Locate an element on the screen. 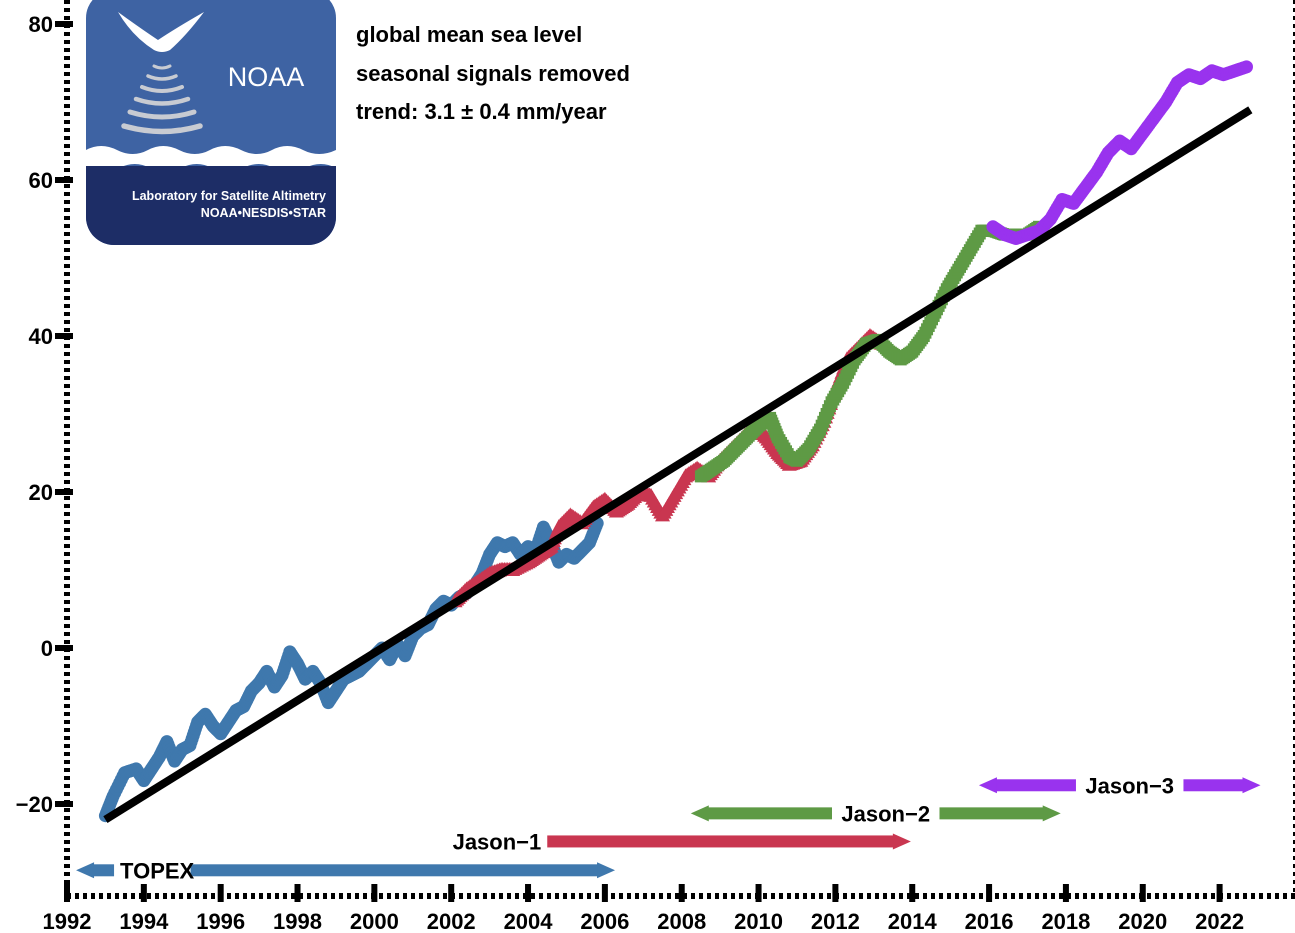 The width and height of the screenshot is (1295, 933). mission-span-1: TOPEX is located at coordinates (346, 870).